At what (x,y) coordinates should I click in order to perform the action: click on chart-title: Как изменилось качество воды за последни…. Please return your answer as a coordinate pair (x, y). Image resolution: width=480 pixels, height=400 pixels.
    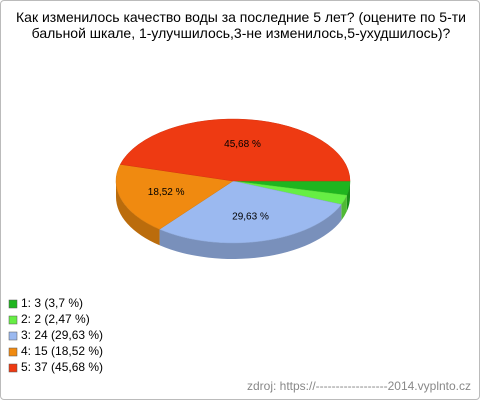
    Looking at the image, I should click on (241, 25).